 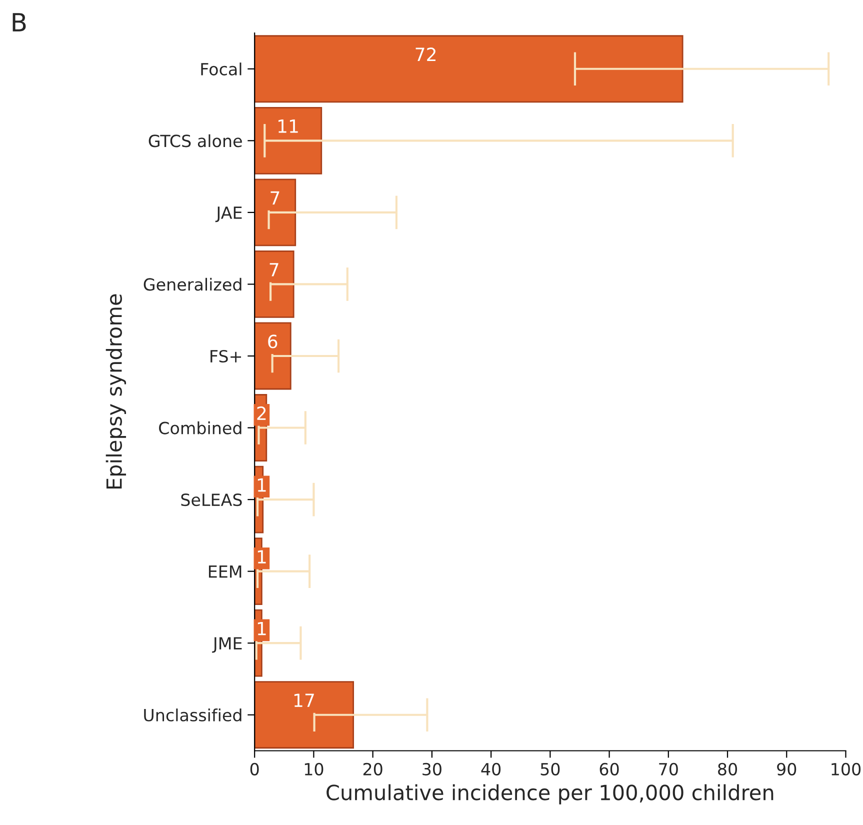 I want to click on y-tick-label: GTCS alone, so click(x=195, y=141).